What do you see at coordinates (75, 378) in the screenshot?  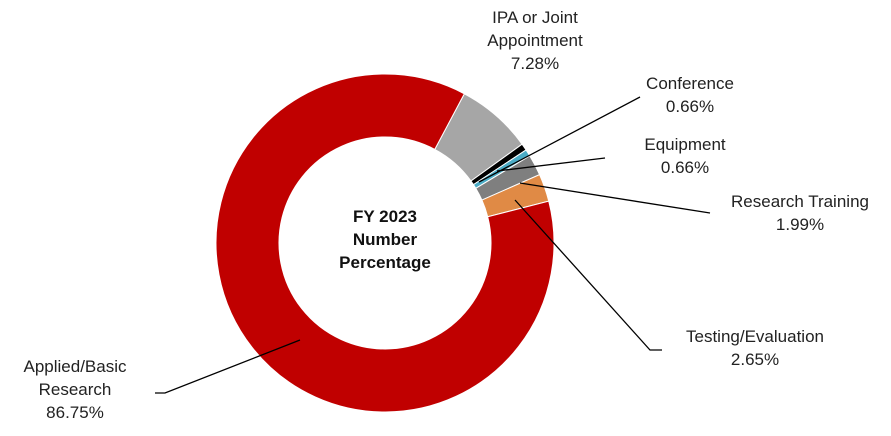 I see `slice-name: Applied/Basic Research` at bounding box center [75, 378].